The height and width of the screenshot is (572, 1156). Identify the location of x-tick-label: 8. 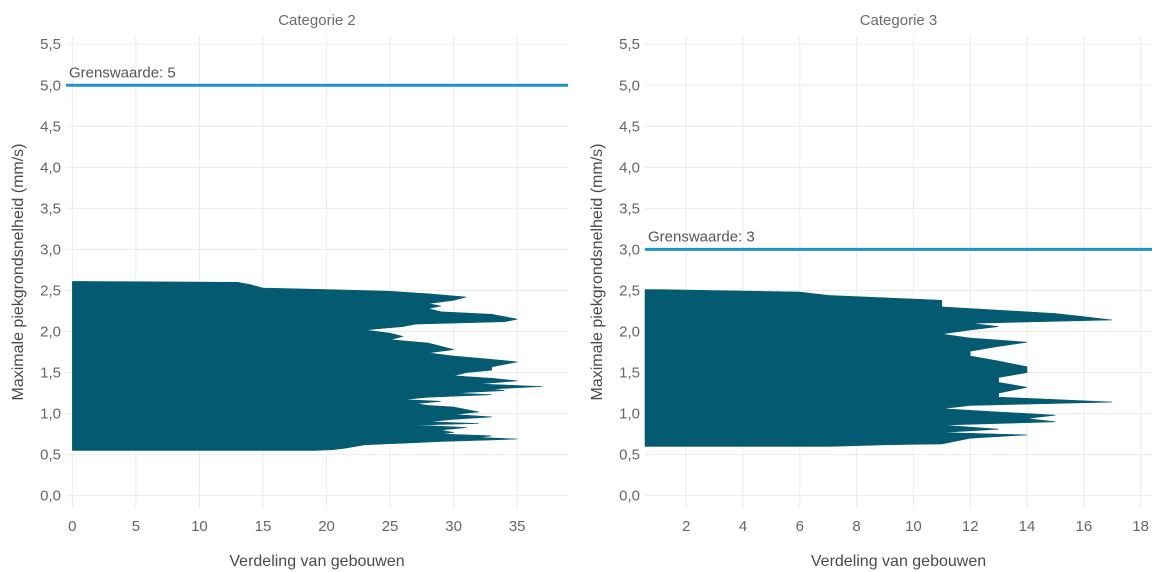
(856, 526).